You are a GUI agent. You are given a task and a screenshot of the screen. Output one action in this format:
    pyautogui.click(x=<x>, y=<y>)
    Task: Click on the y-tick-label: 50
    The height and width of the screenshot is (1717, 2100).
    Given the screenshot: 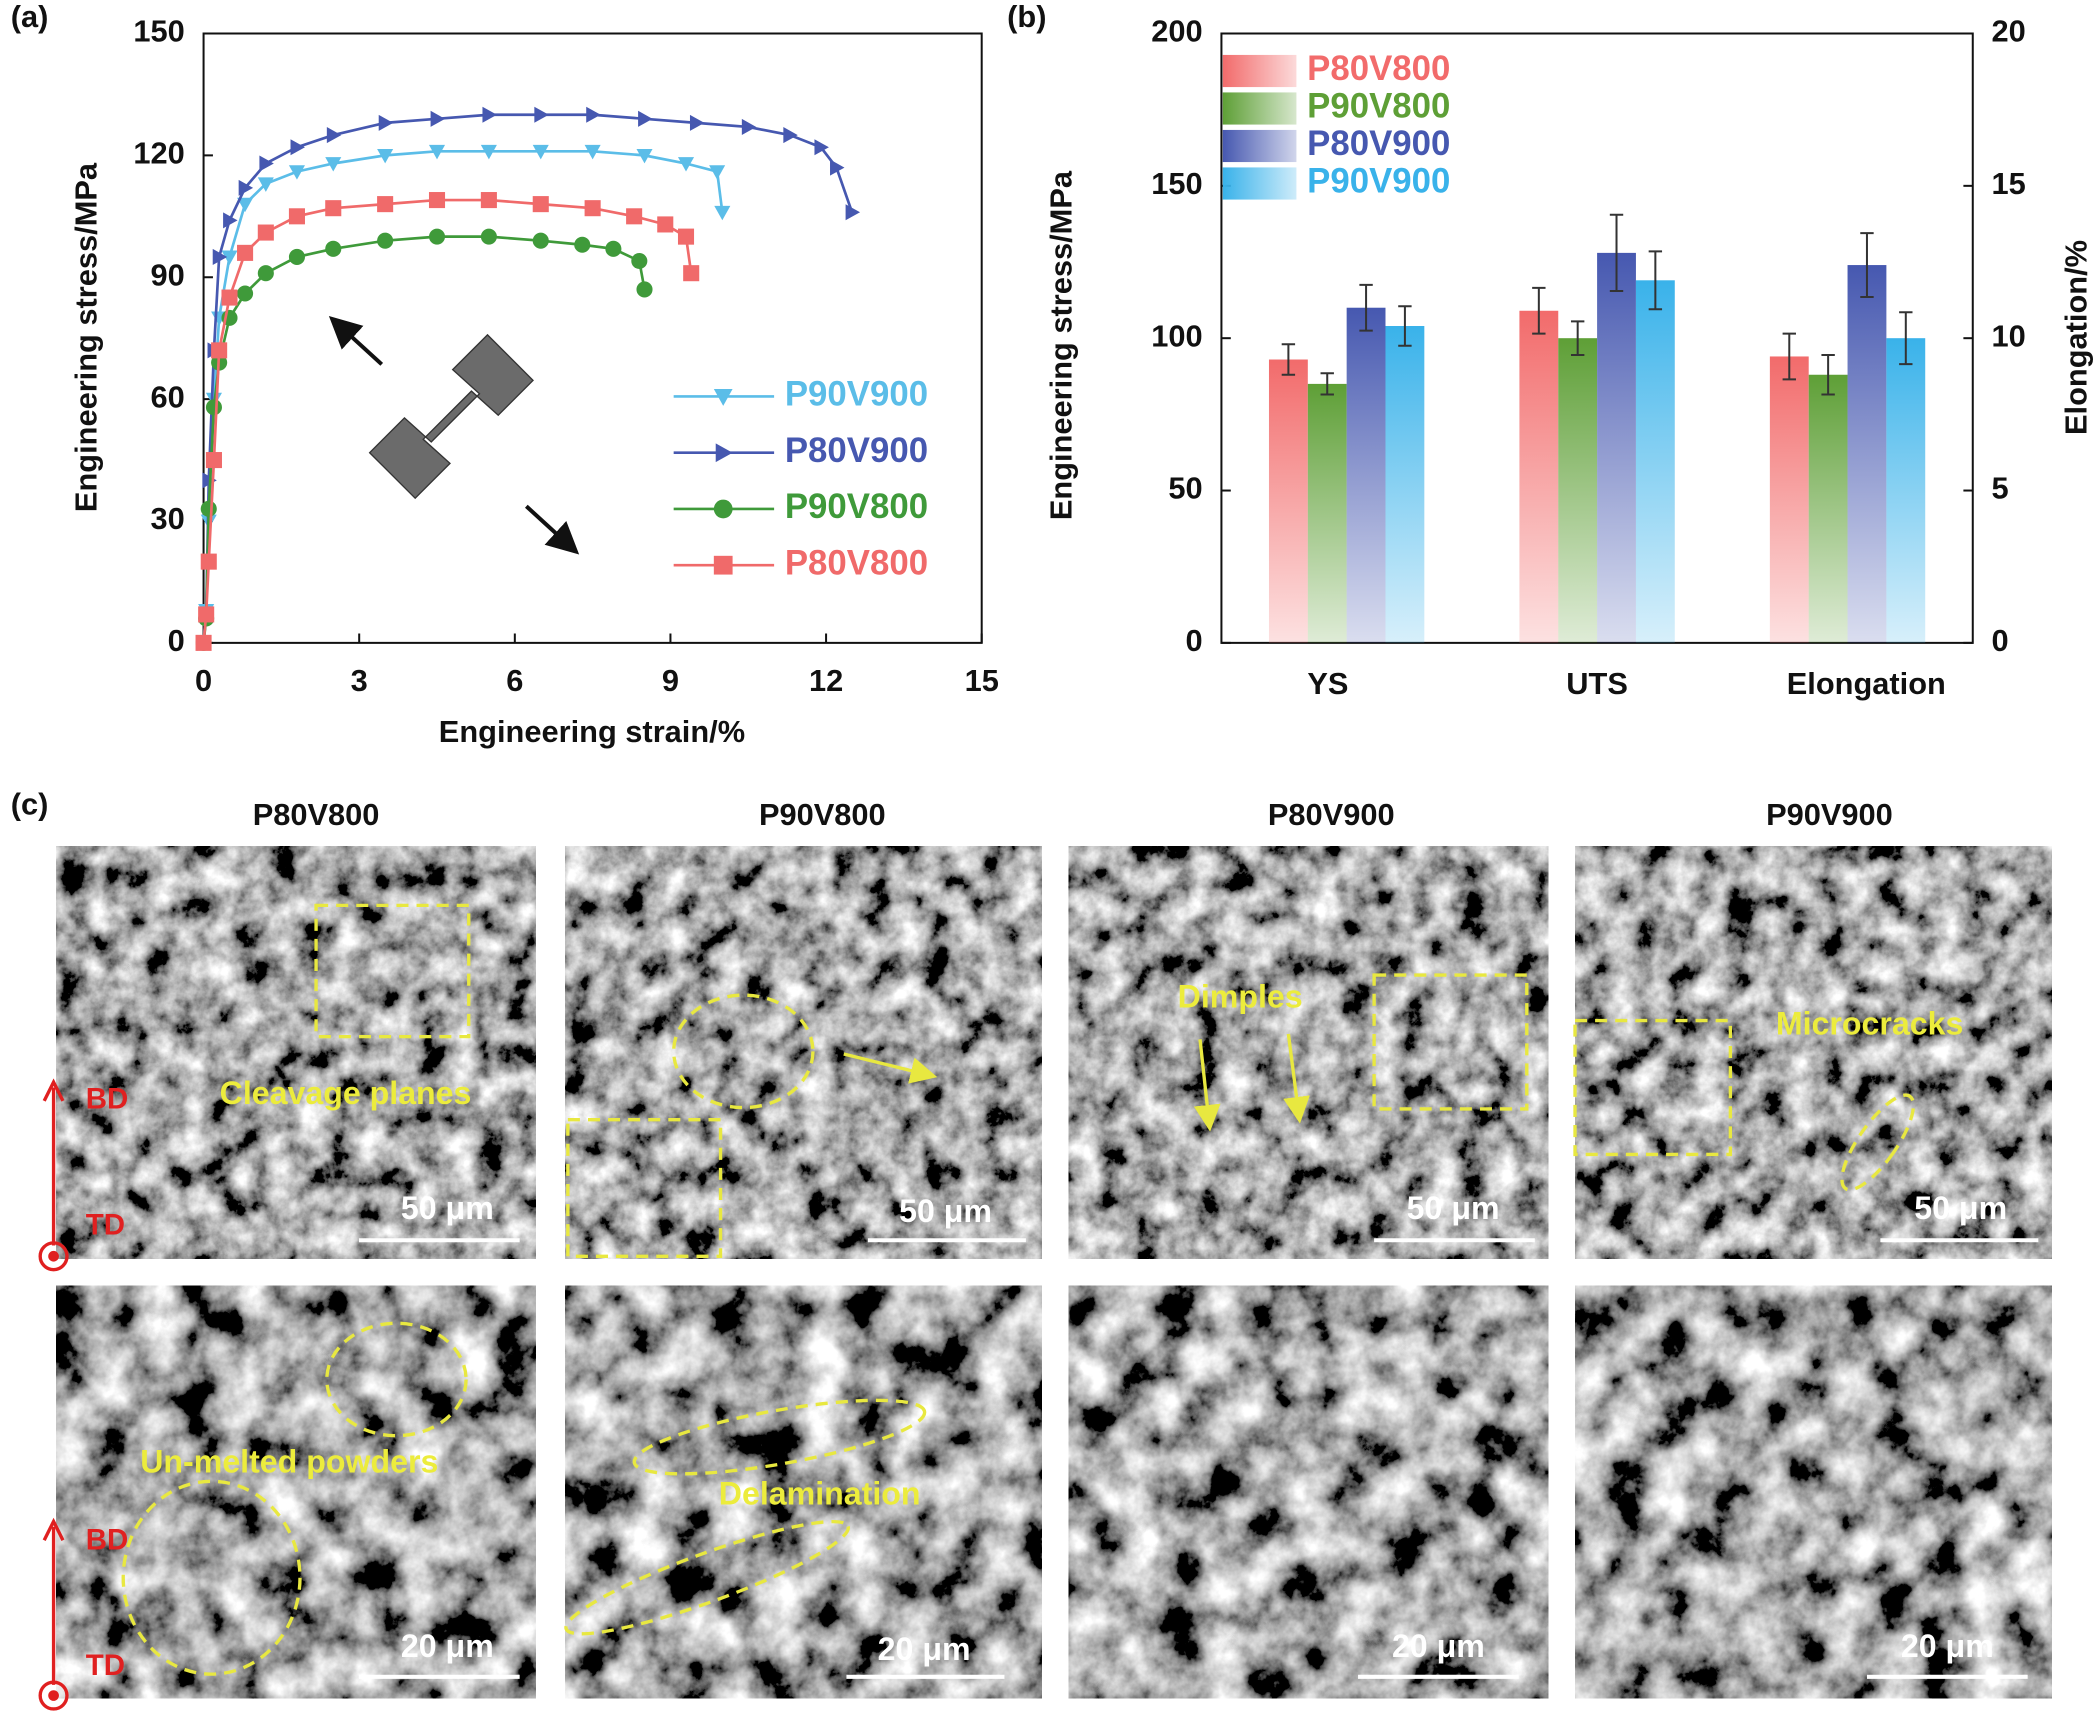 What is the action you would take?
    pyautogui.click(x=1185, y=488)
    